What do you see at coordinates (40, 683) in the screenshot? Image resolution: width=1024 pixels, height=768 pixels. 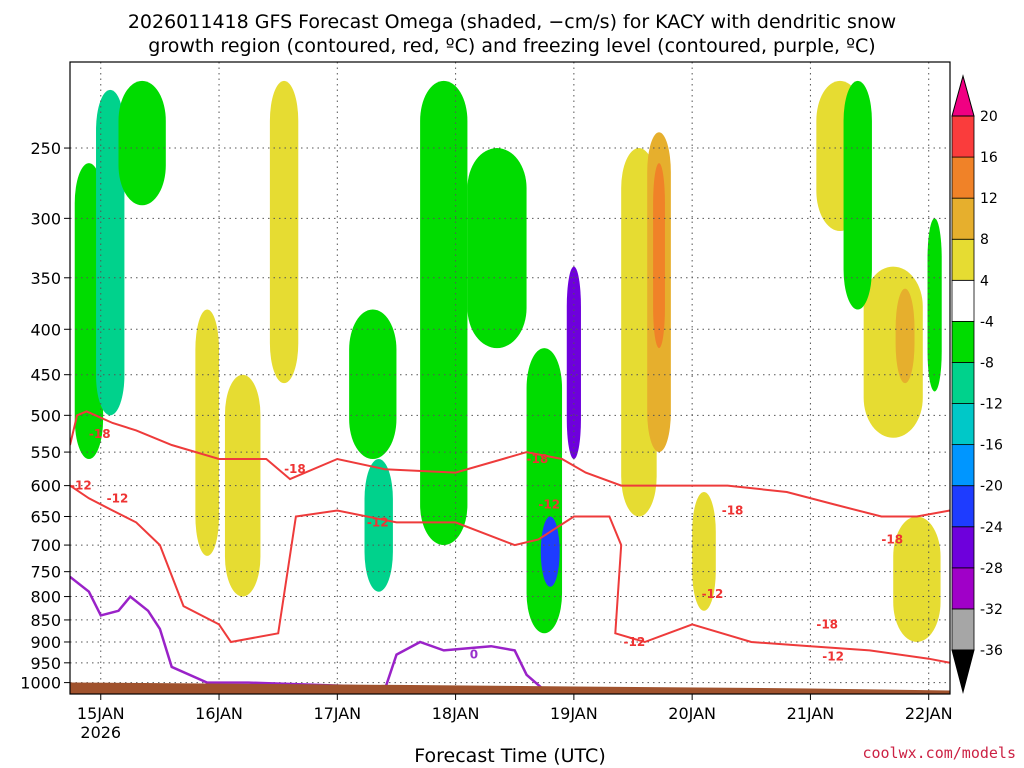 I see `y-tick-label-15: 1000` at bounding box center [40, 683].